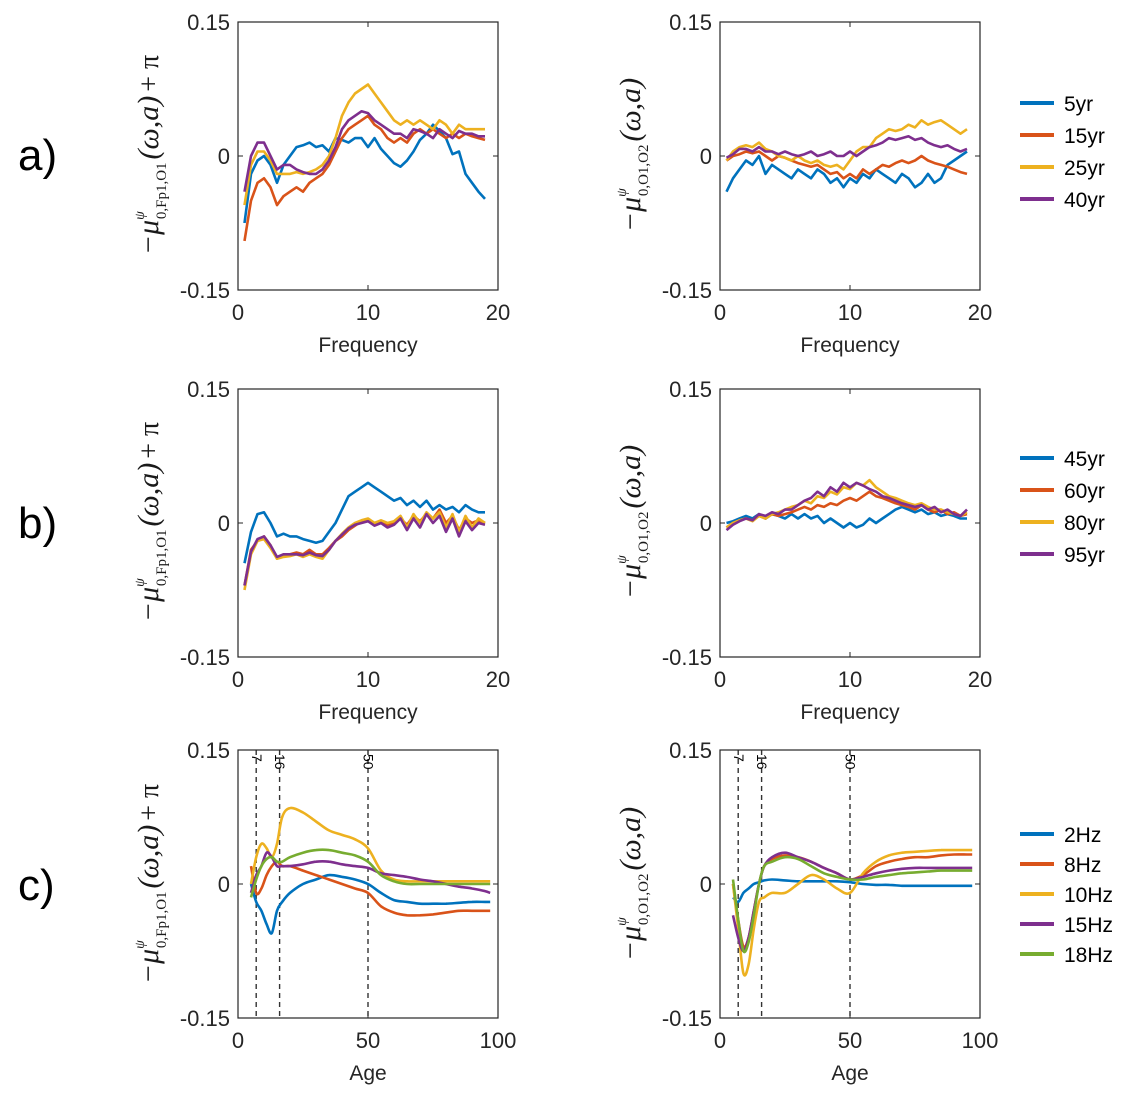 The height and width of the screenshot is (1105, 1134). I want to click on ylabel-a-right: −μψ 0,O1,O2(ω,a), so click(633, 155).